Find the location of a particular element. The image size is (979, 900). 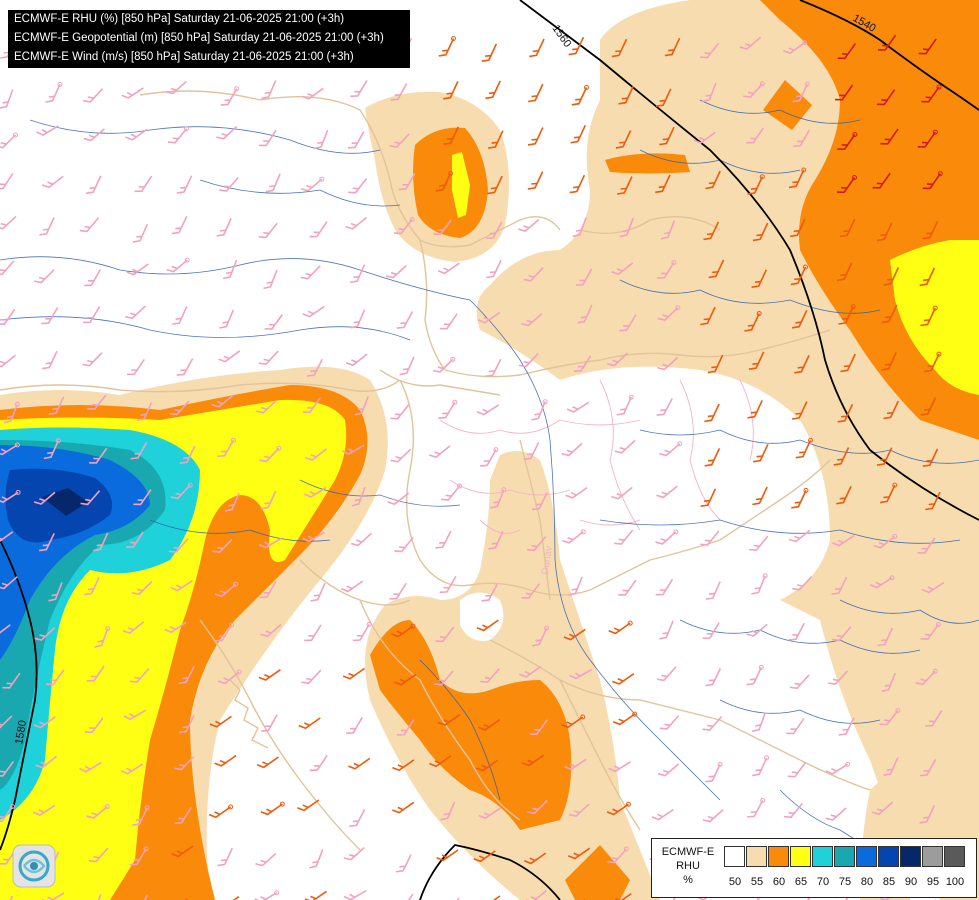

legend-tick-60: 60 is located at coordinates (779, 882).